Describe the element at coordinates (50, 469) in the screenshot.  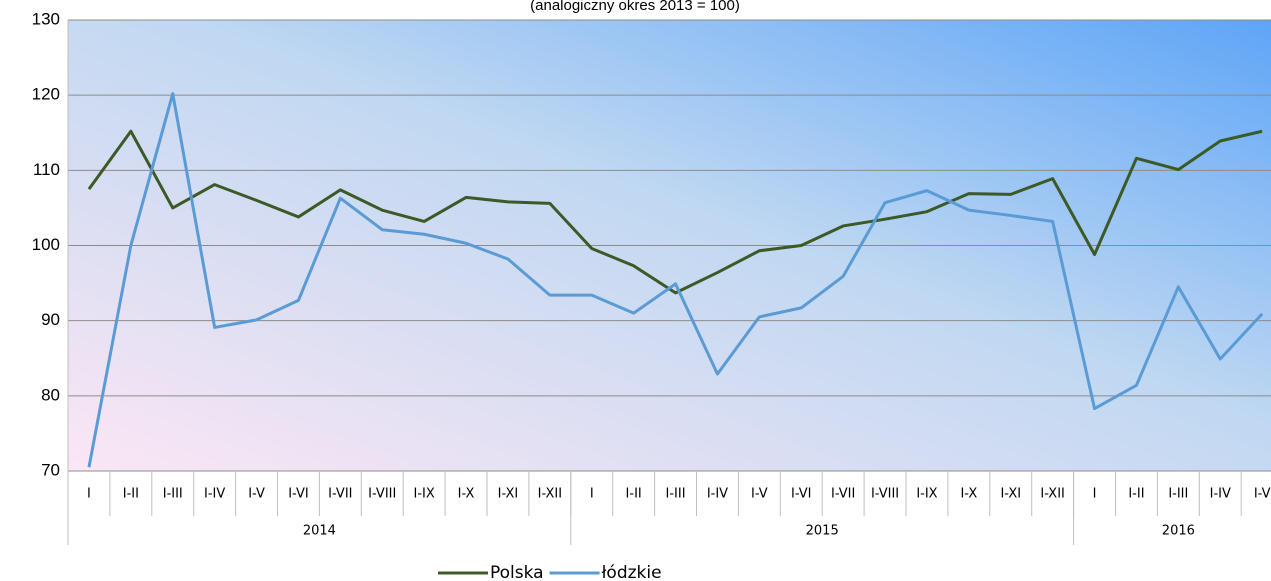
I see `y-tick-label: 70` at that location.